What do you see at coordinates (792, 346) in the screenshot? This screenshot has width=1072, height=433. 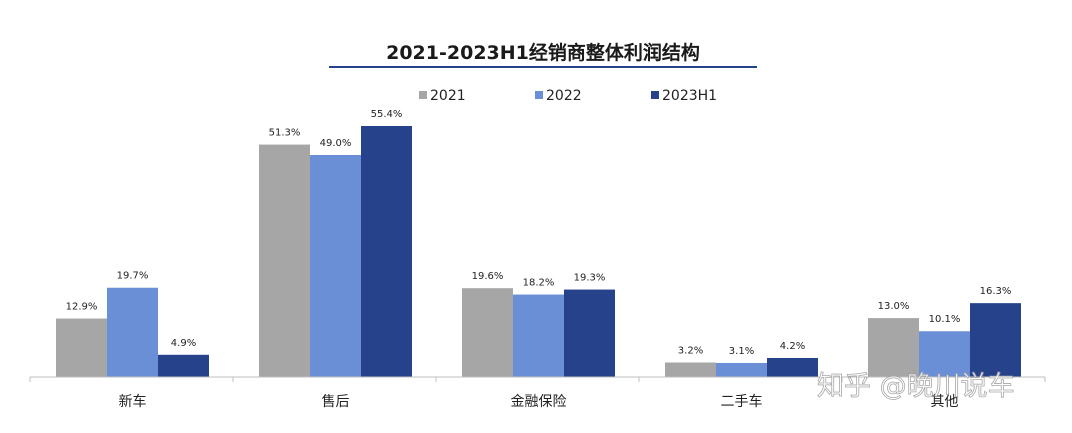 I see `value-label-2023h1-3: 4.2%` at bounding box center [792, 346].